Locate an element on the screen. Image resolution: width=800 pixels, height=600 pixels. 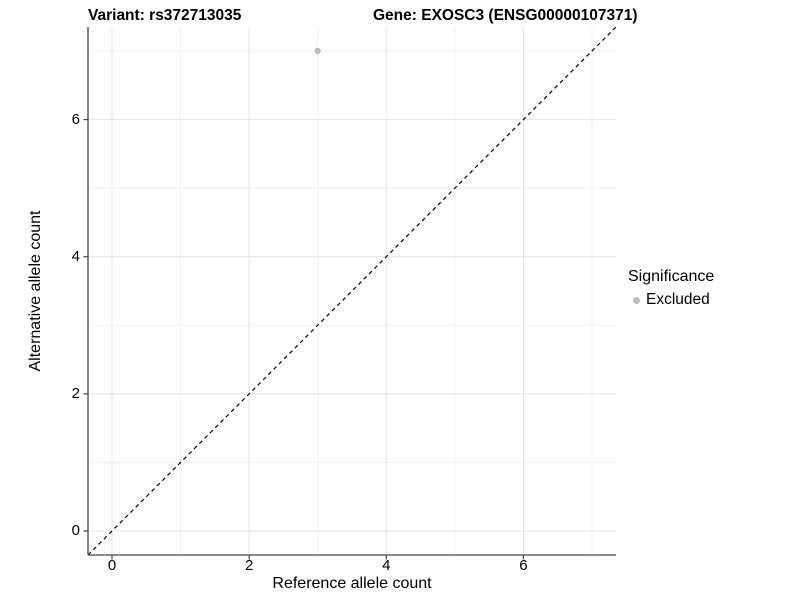
plot-title-variant: Variant: rs372713035 is located at coordinates (165, 15).